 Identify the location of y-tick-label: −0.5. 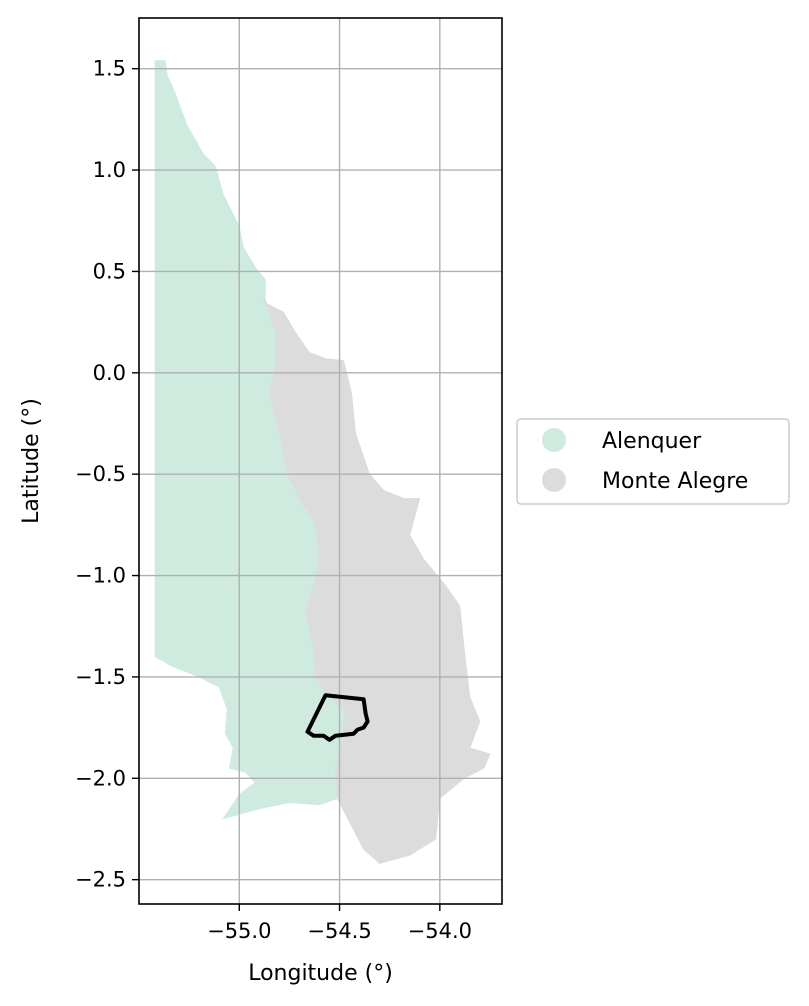
(100, 474).